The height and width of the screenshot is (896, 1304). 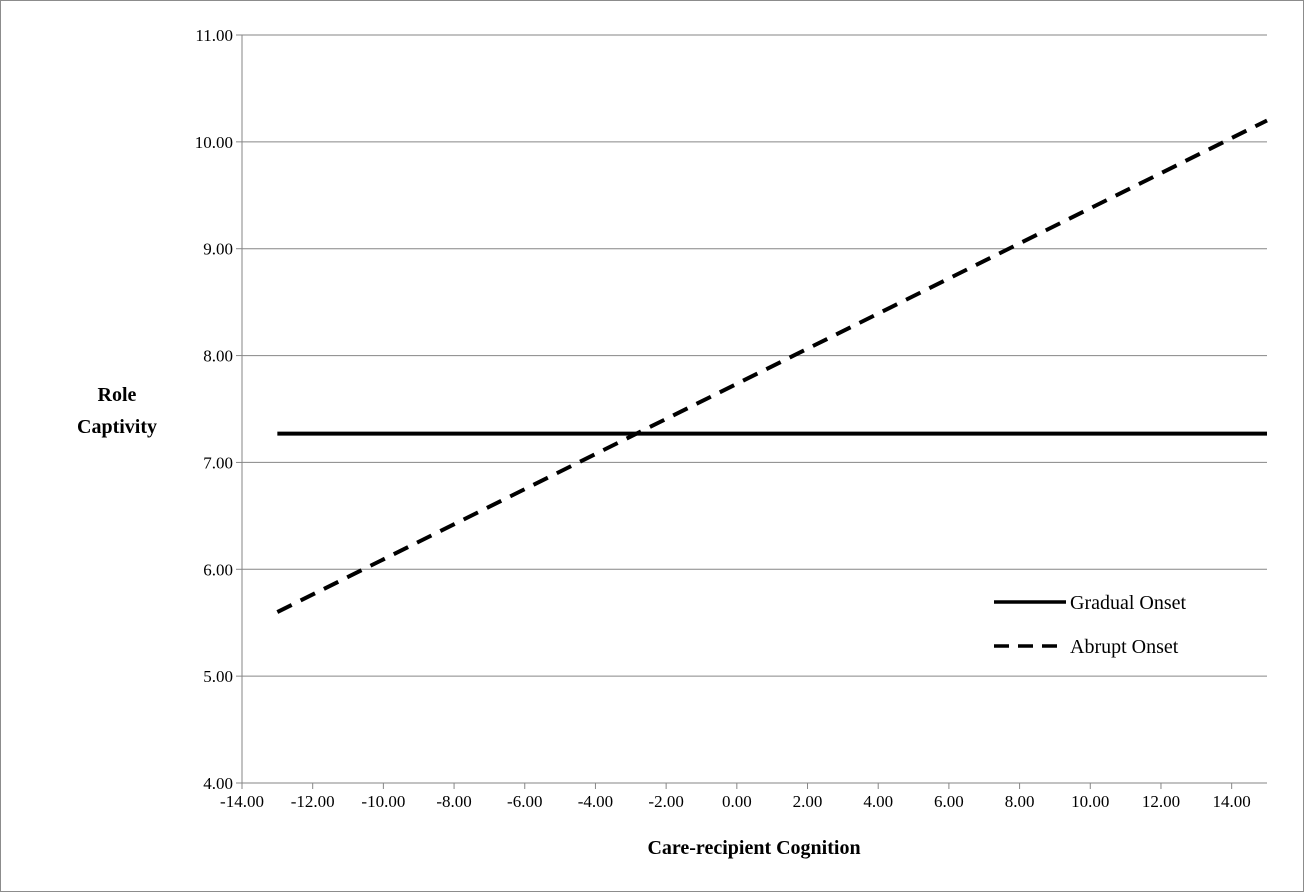 What do you see at coordinates (595, 801) in the screenshot?
I see `x-tick-label-5: -4.00` at bounding box center [595, 801].